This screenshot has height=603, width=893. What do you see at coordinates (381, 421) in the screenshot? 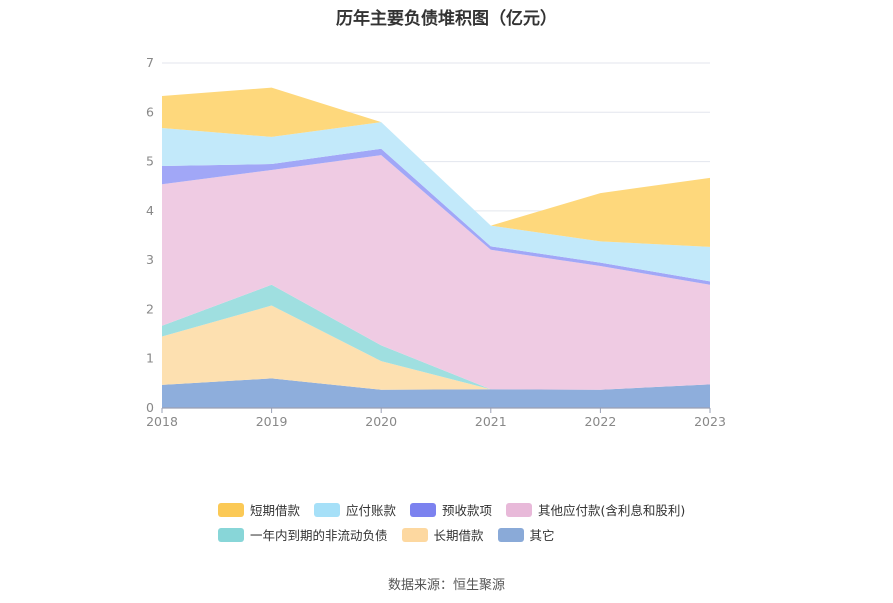
I see `x-tick-label: 2020` at bounding box center [381, 421].